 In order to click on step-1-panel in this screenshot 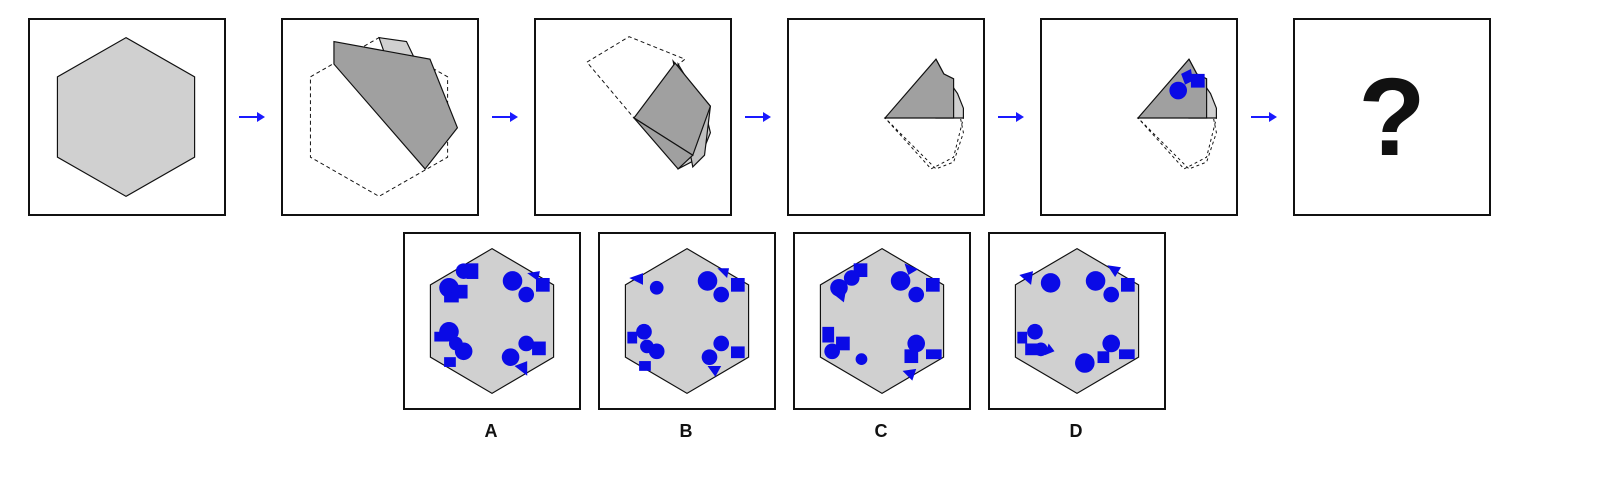, I will do `click(127, 117)`.